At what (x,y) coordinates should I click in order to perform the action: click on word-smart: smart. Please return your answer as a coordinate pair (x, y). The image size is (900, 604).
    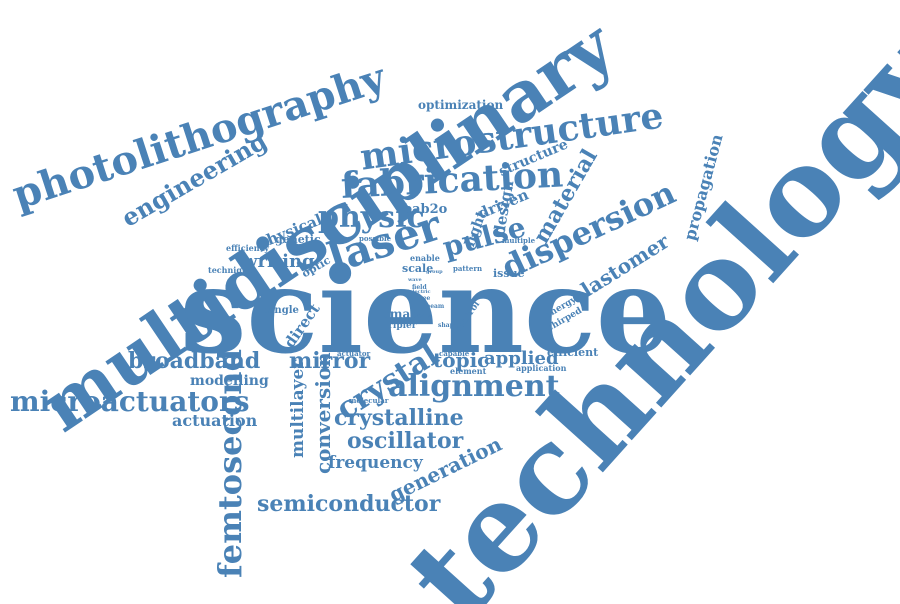
    Looking at the image, I should click on (403, 314).